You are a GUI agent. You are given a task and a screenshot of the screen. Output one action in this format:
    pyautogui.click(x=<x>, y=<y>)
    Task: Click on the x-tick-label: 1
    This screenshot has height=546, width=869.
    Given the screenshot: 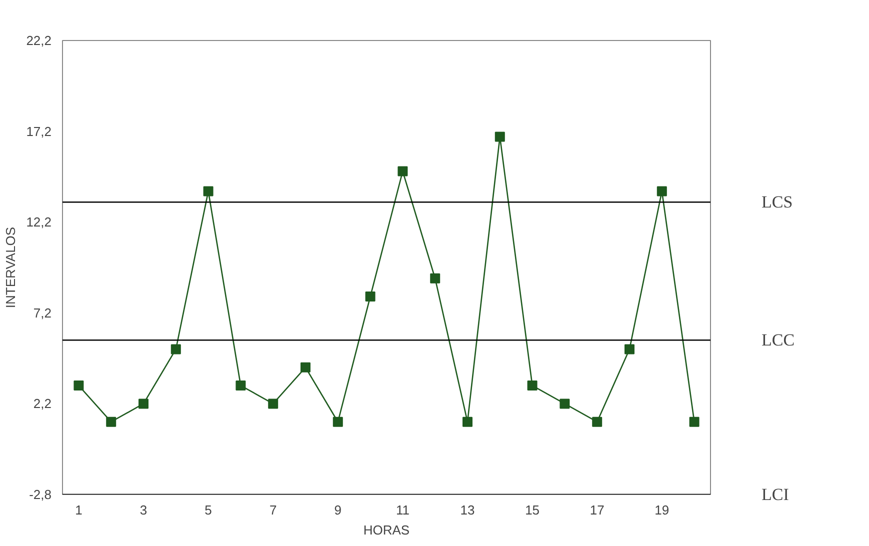 What is the action you would take?
    pyautogui.click(x=78, y=510)
    